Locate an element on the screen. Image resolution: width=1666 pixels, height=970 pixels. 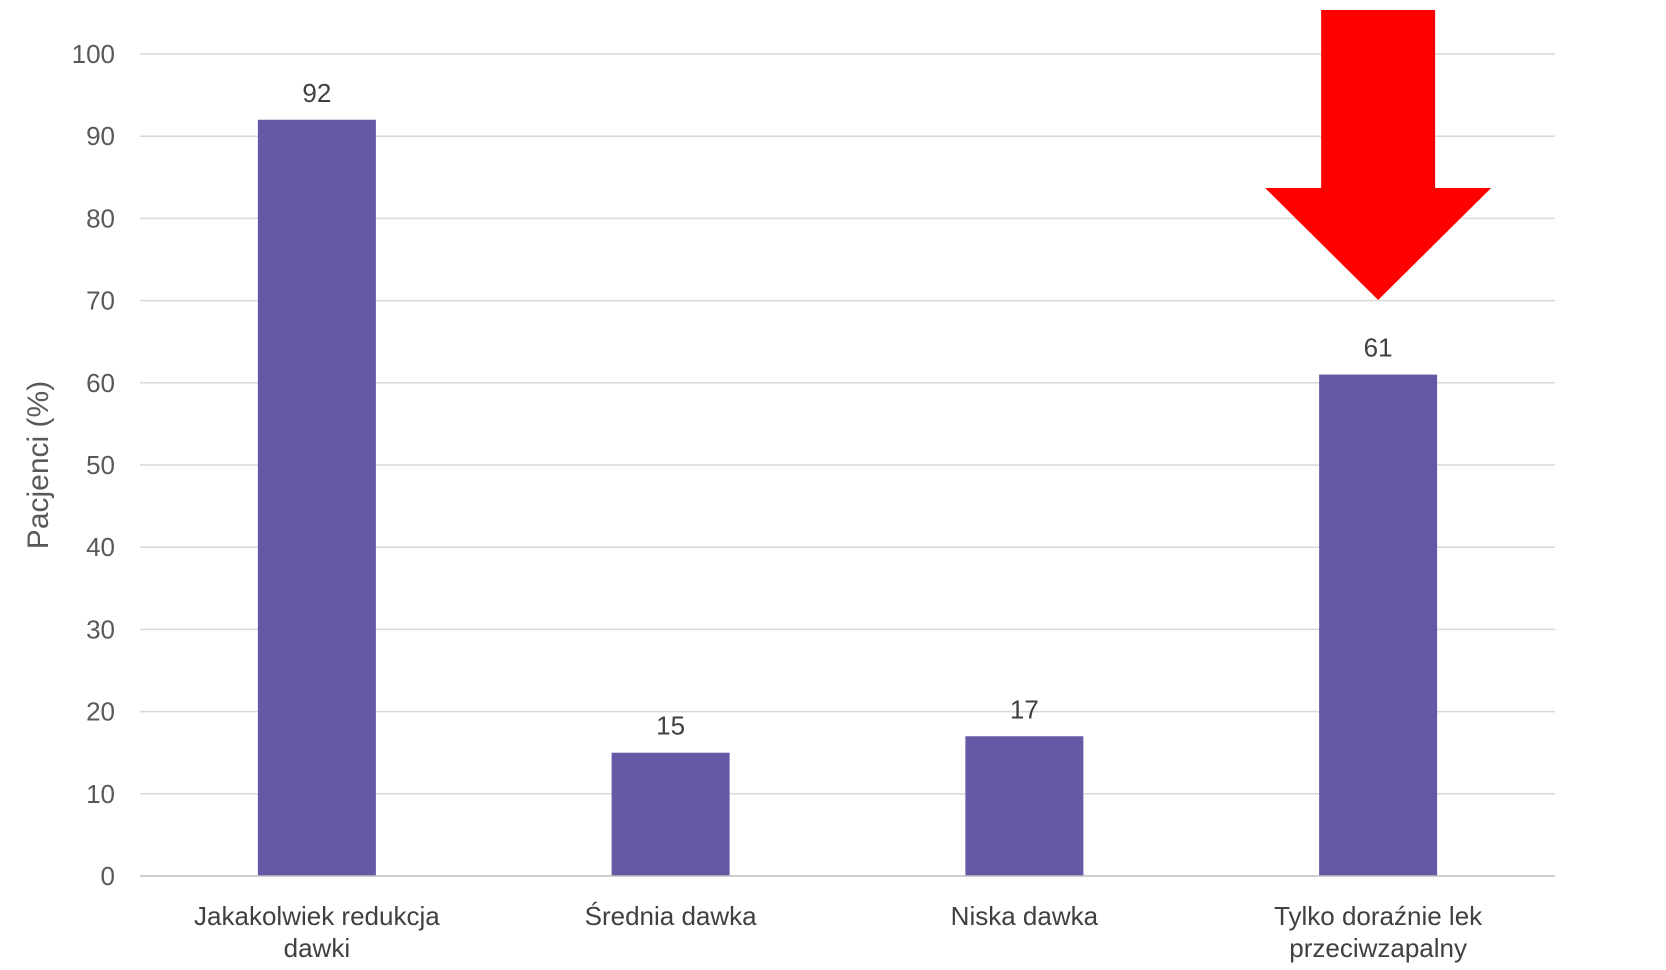
y-tick-label: 80 is located at coordinates (100, 218).